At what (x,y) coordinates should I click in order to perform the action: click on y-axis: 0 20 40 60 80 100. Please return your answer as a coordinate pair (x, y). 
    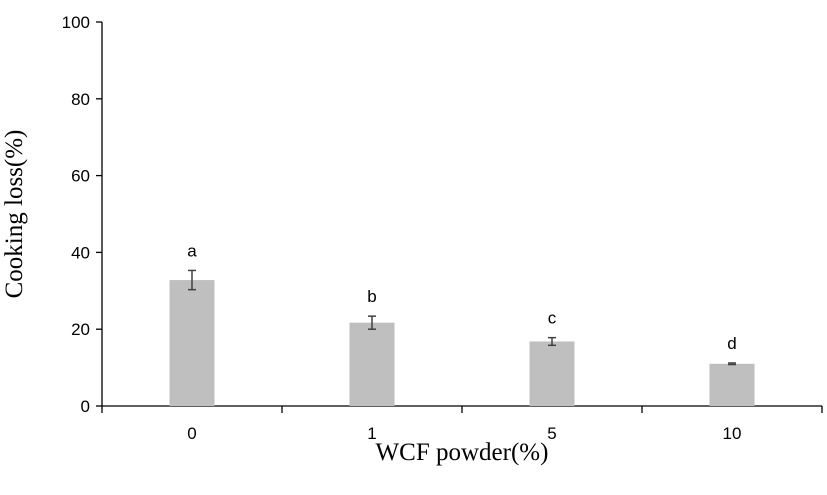
    Looking at the image, I should click on (82, 214).